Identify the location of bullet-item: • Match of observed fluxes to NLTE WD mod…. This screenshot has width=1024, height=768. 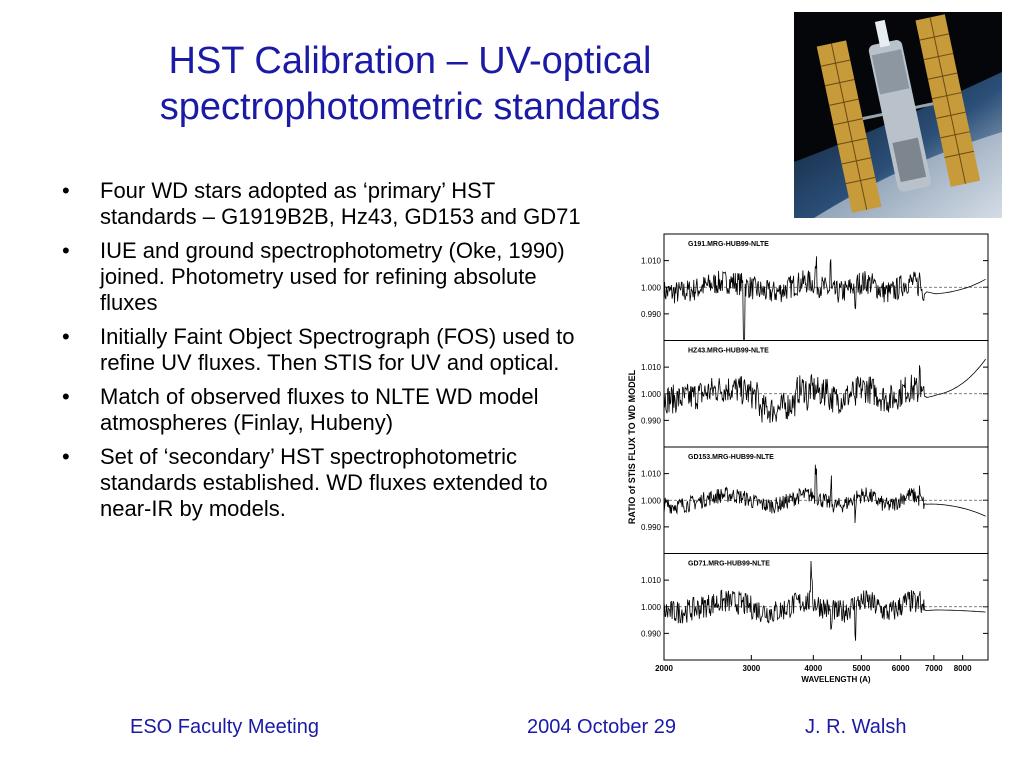
(322, 410).